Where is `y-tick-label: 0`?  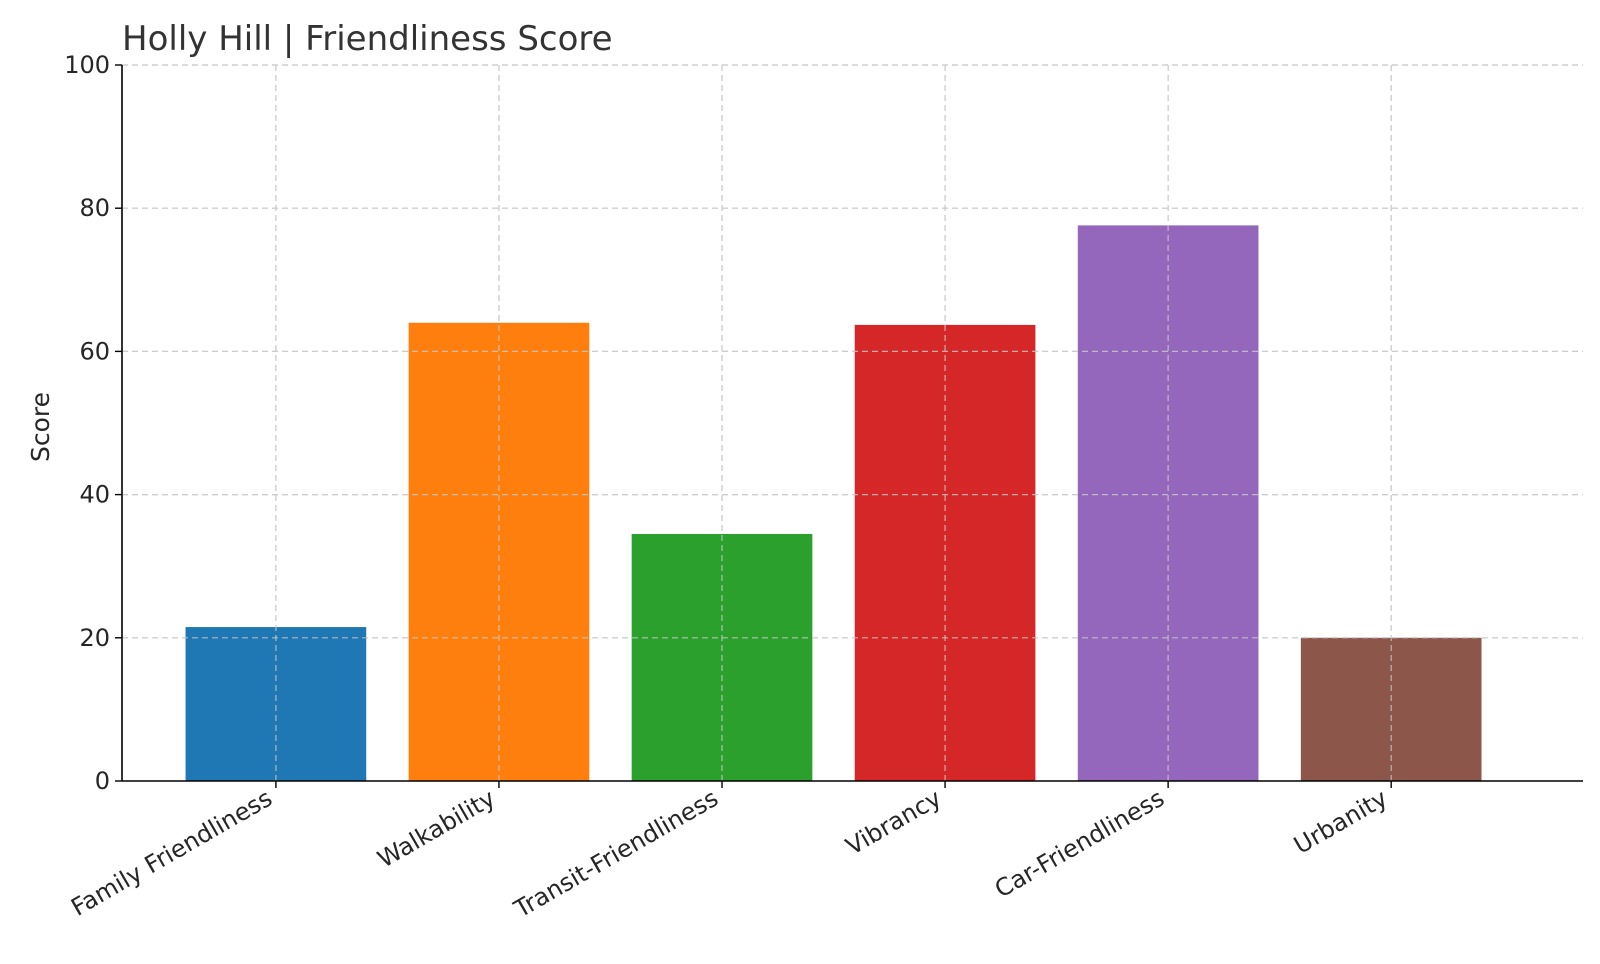 y-tick-label: 0 is located at coordinates (102, 781).